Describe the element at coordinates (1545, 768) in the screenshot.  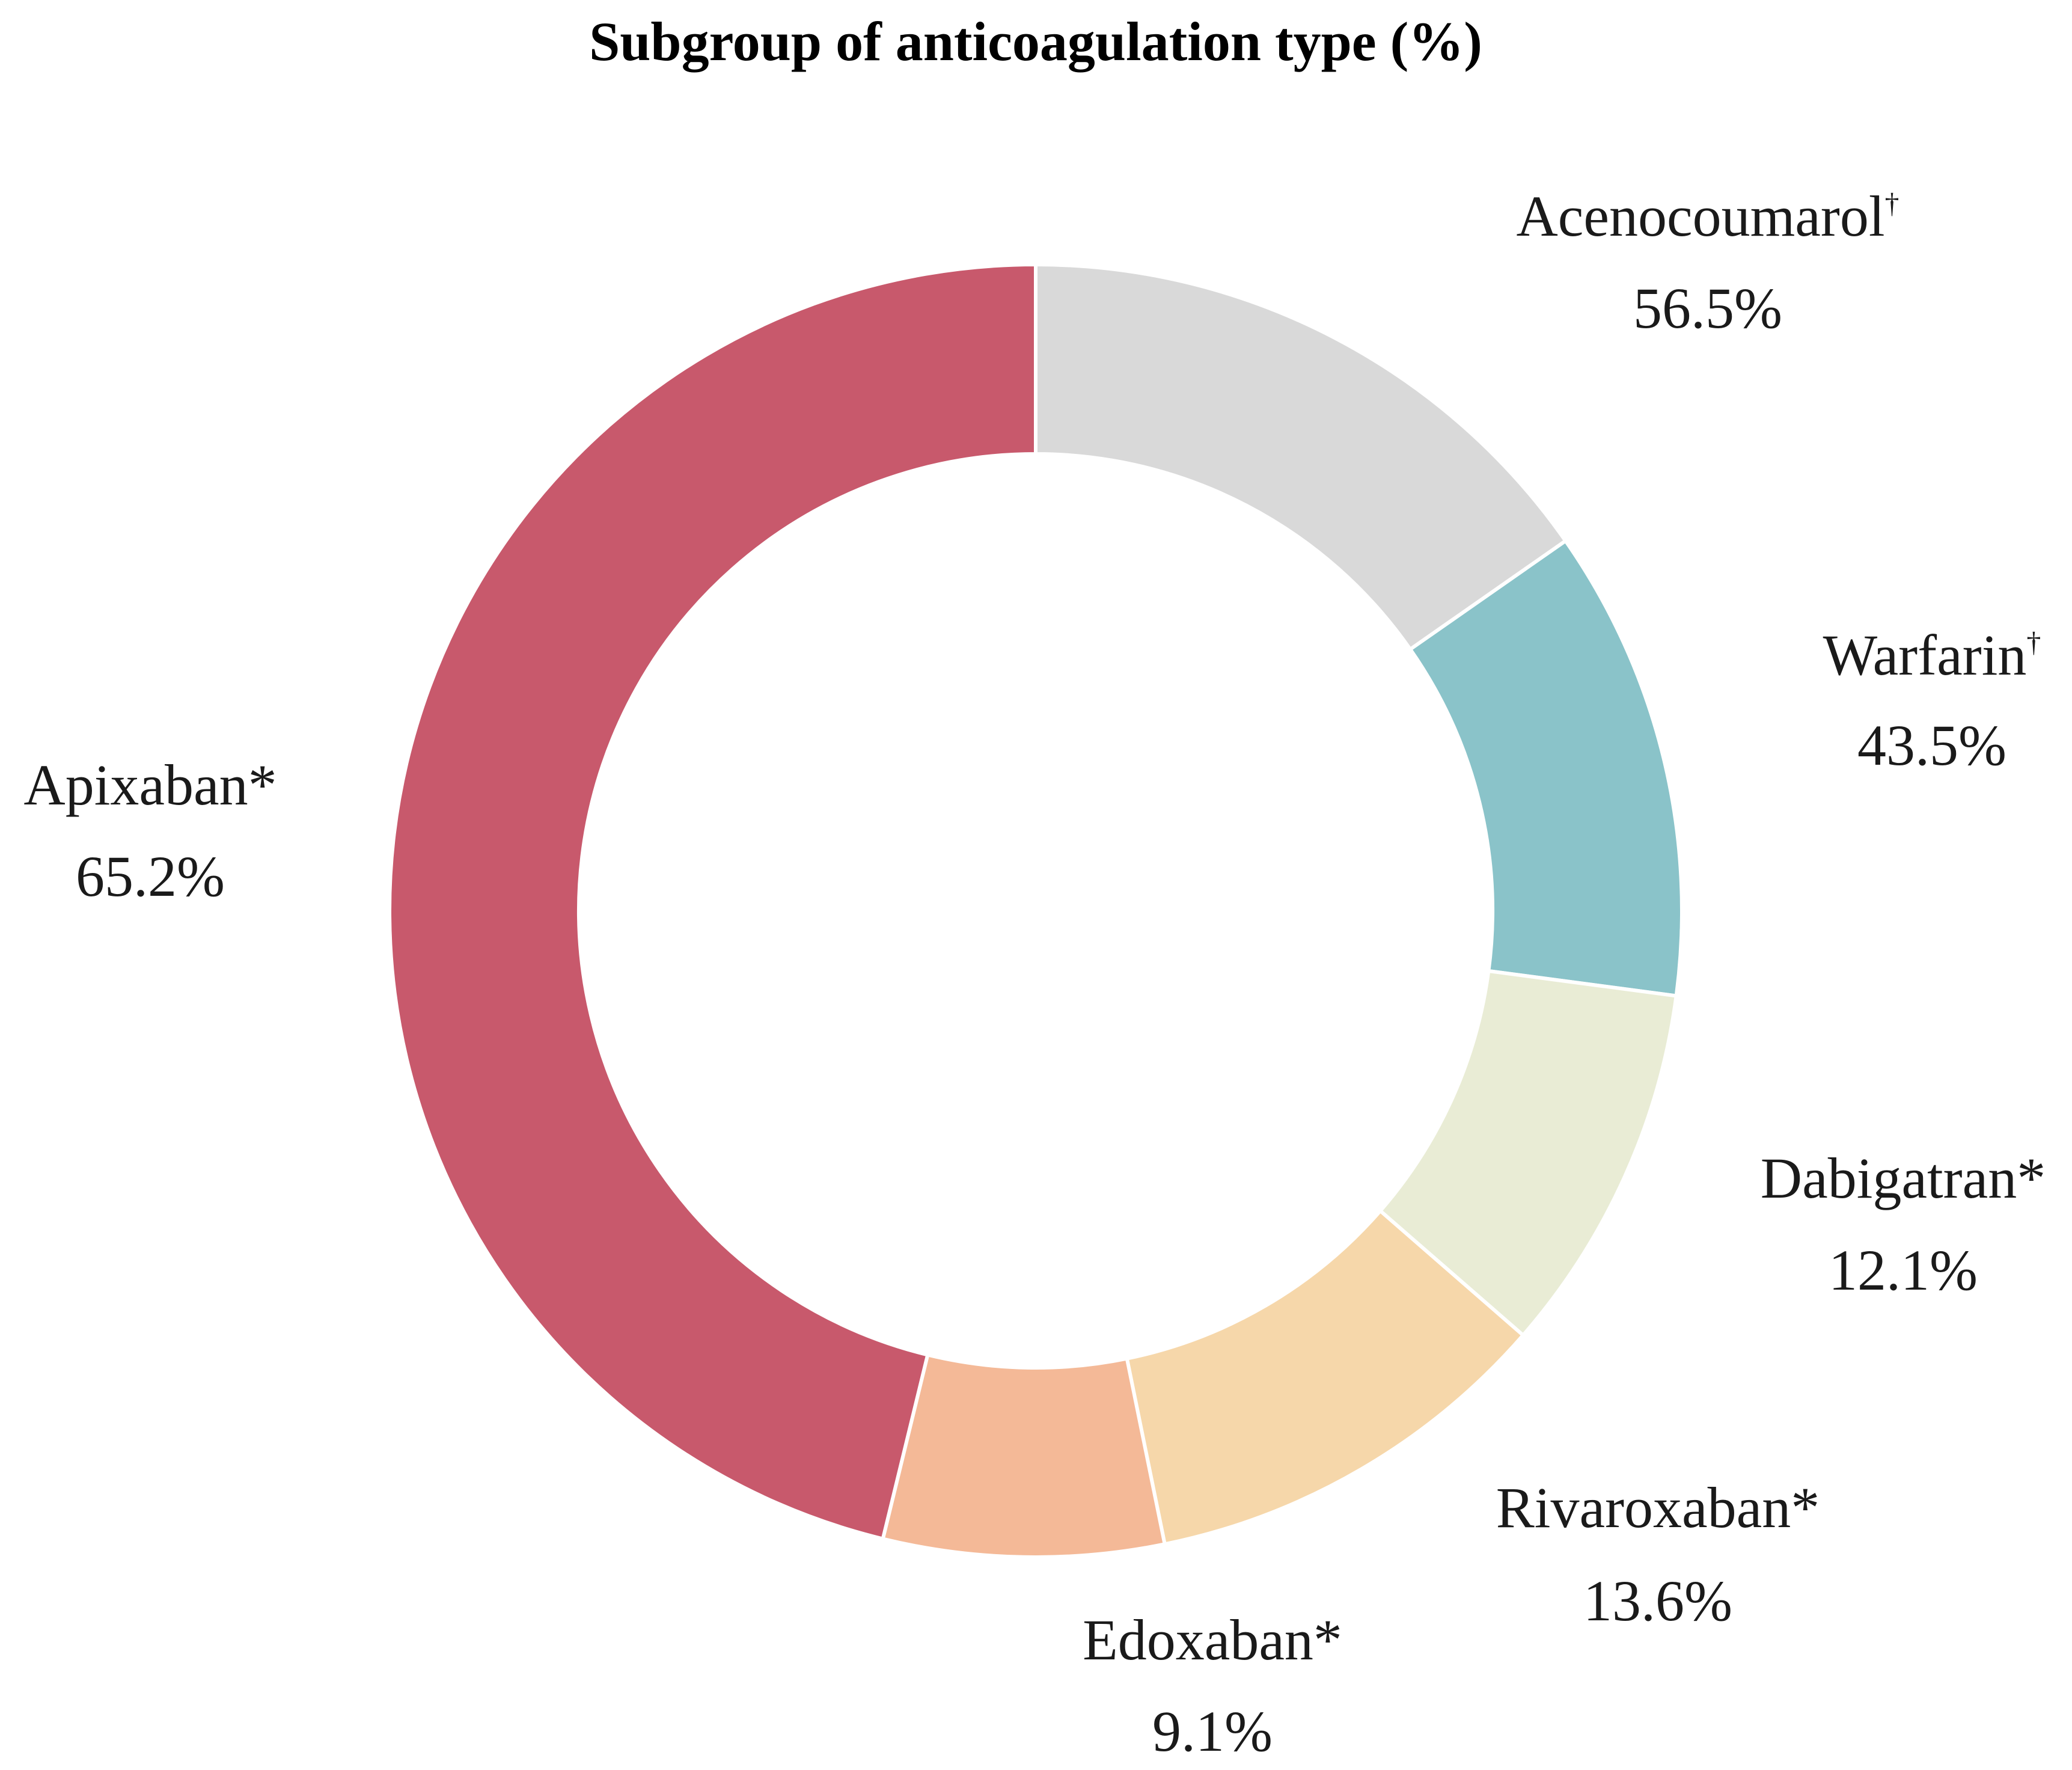
I see `slice-warfarin` at that location.